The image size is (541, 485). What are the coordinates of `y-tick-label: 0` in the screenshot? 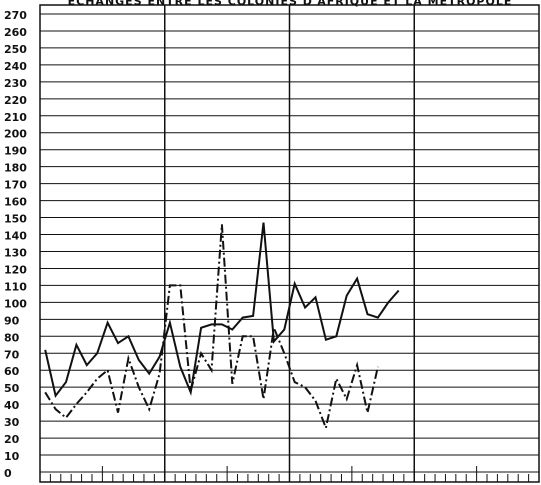 It's located at (8, 473).